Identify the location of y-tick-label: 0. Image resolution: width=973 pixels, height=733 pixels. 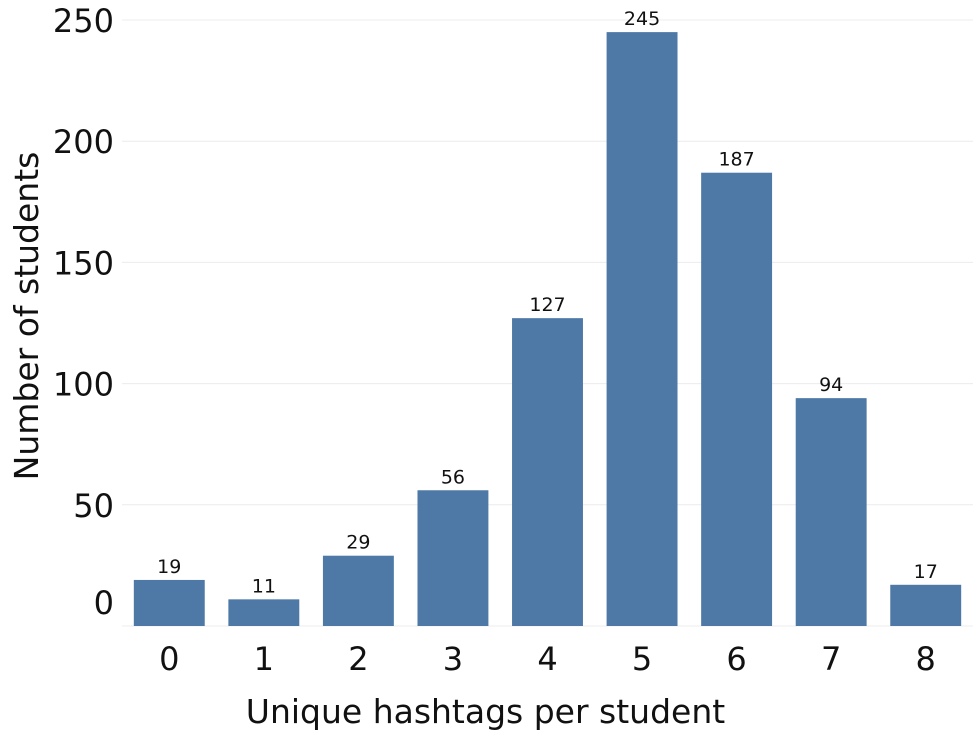
(104, 603).